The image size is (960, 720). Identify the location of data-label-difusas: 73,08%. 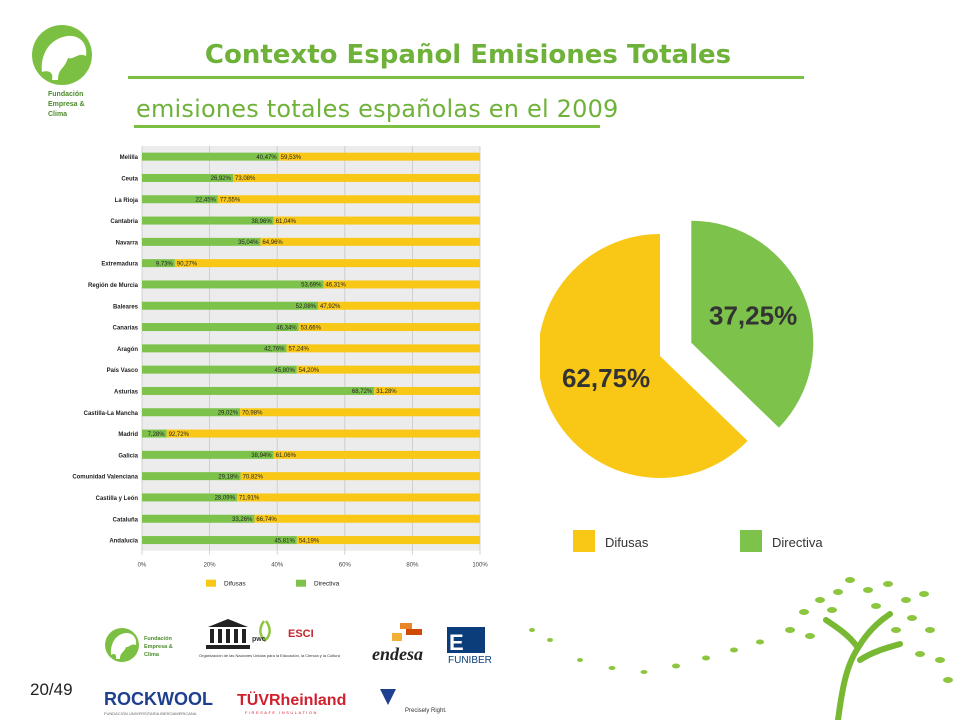
(245, 179).